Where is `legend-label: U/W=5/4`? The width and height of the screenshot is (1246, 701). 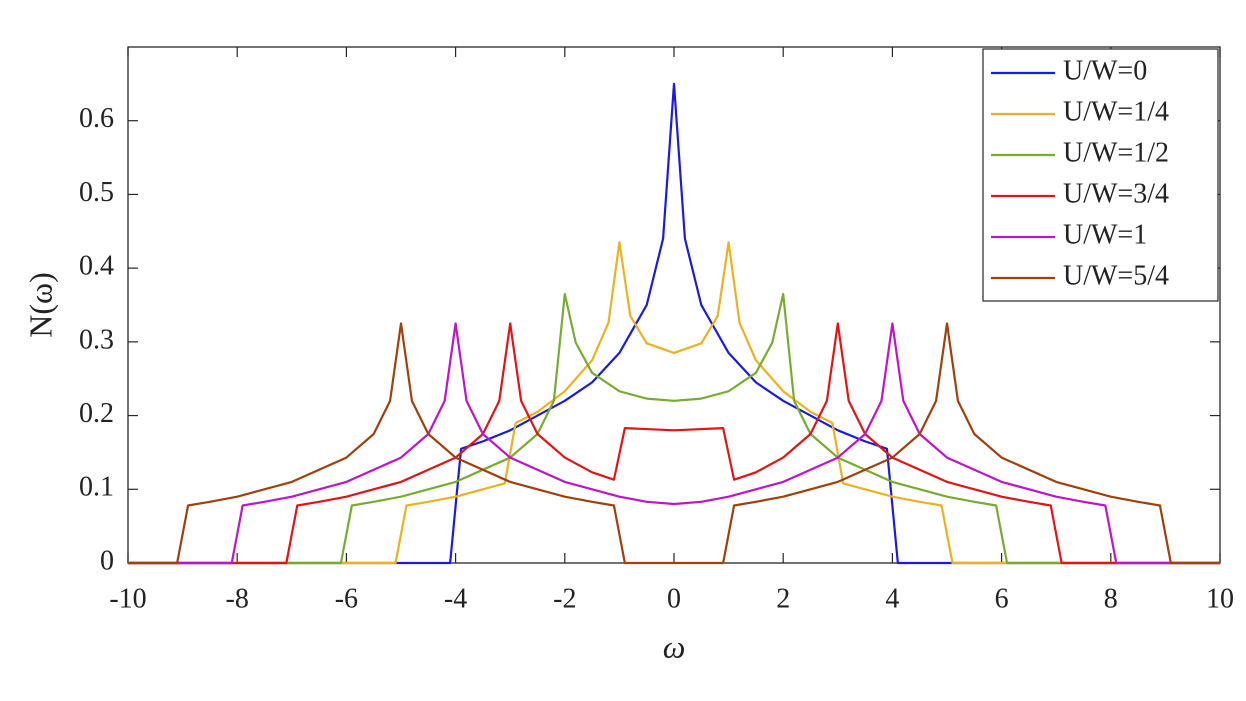
legend-label: U/W=5/4 is located at coordinates (1116, 275).